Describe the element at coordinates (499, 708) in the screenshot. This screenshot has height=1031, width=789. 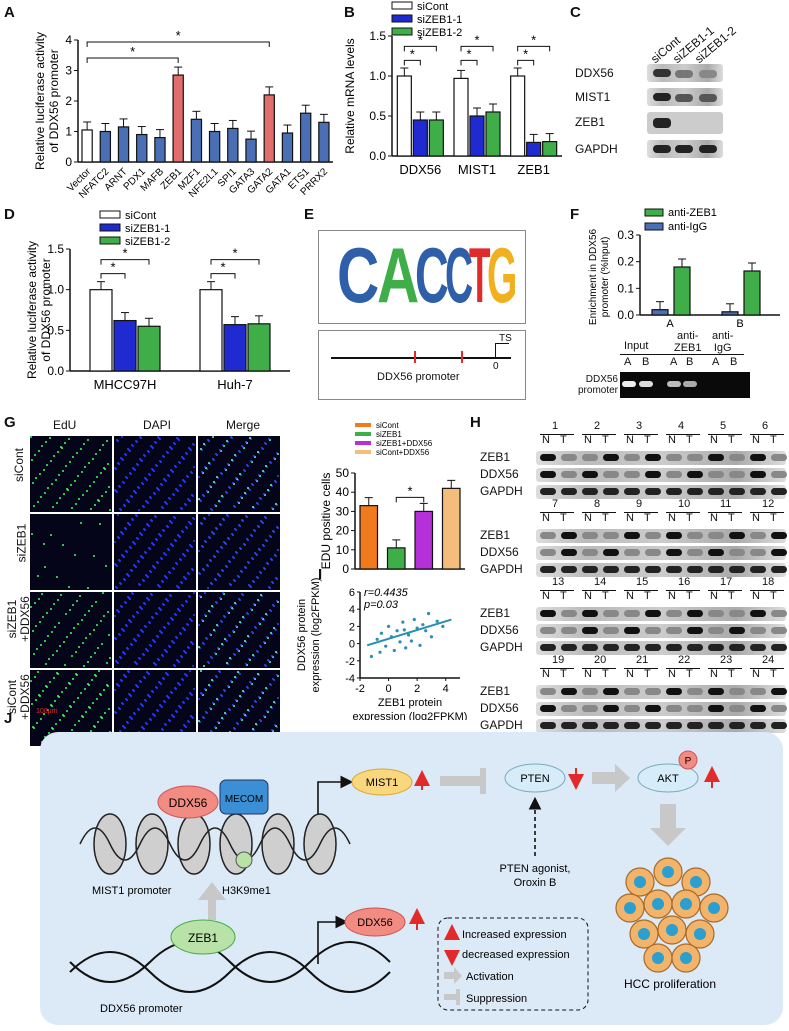
I see `blot-row-label: DDX56` at that location.